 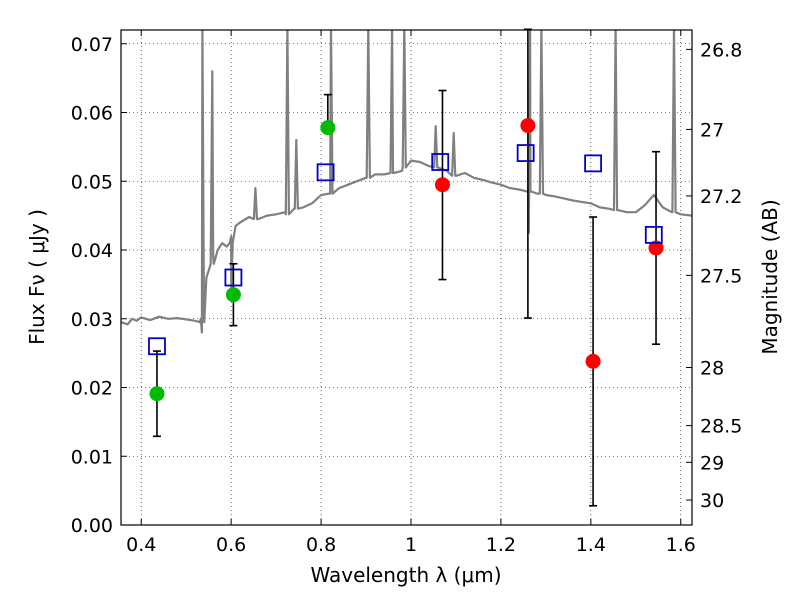 What do you see at coordinates (321, 545) in the screenshot?
I see `x-tick-label: 0.8` at bounding box center [321, 545].